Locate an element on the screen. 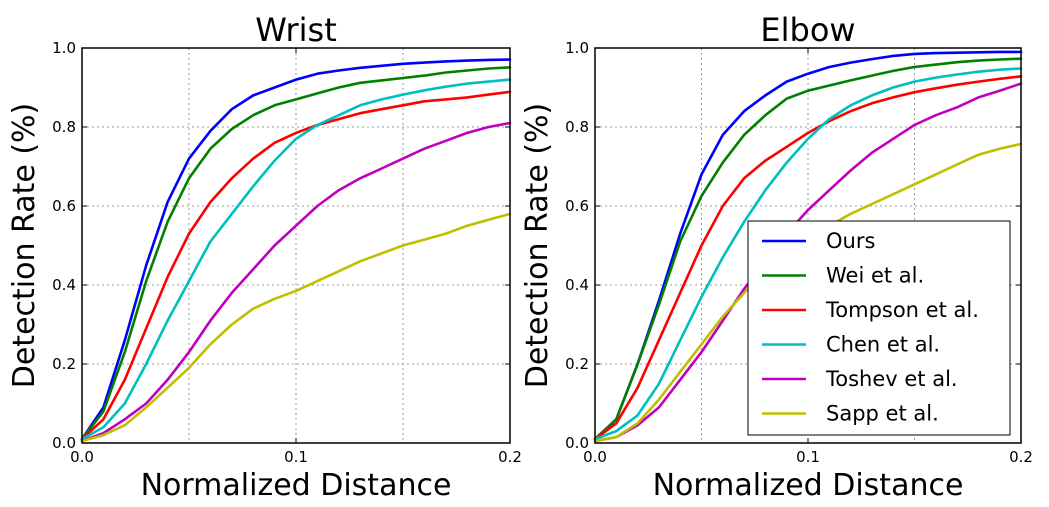  legend-label: Tompson et al. is located at coordinates (902, 310).